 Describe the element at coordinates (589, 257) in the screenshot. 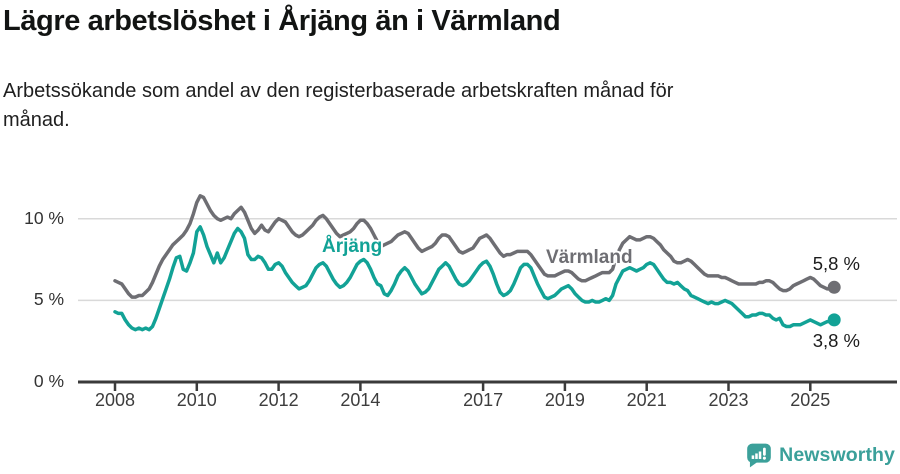

I see `series-label-varmland: Värmland` at that location.